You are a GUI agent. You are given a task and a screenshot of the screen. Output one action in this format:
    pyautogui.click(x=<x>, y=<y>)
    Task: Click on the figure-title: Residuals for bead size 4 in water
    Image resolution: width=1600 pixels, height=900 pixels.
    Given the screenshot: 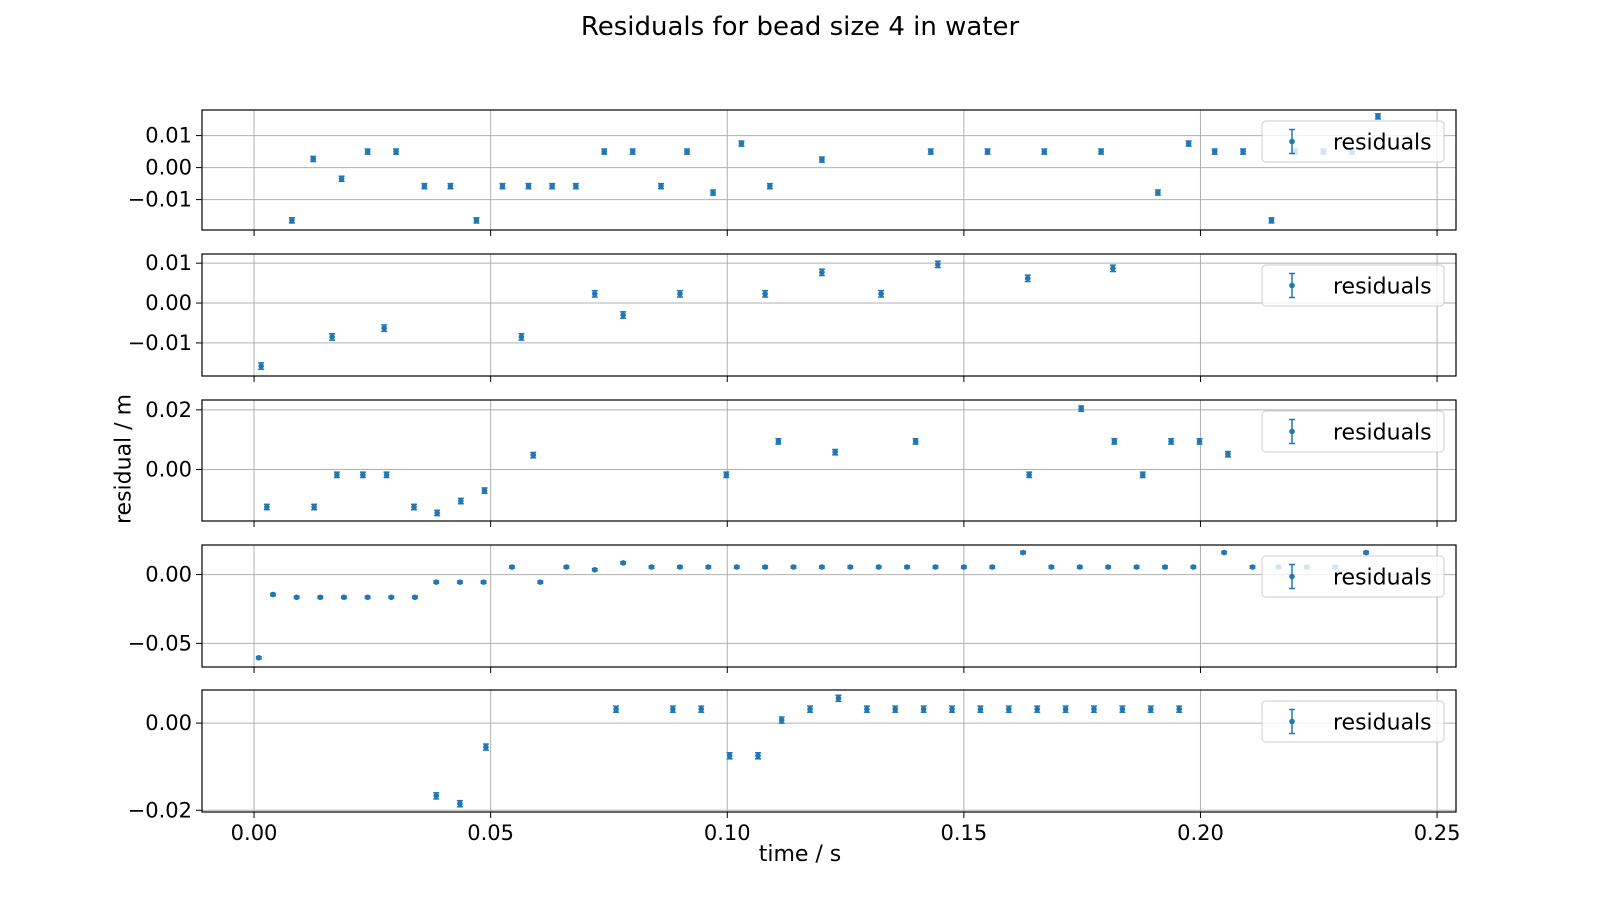 What is the action you would take?
    pyautogui.click(x=800, y=27)
    